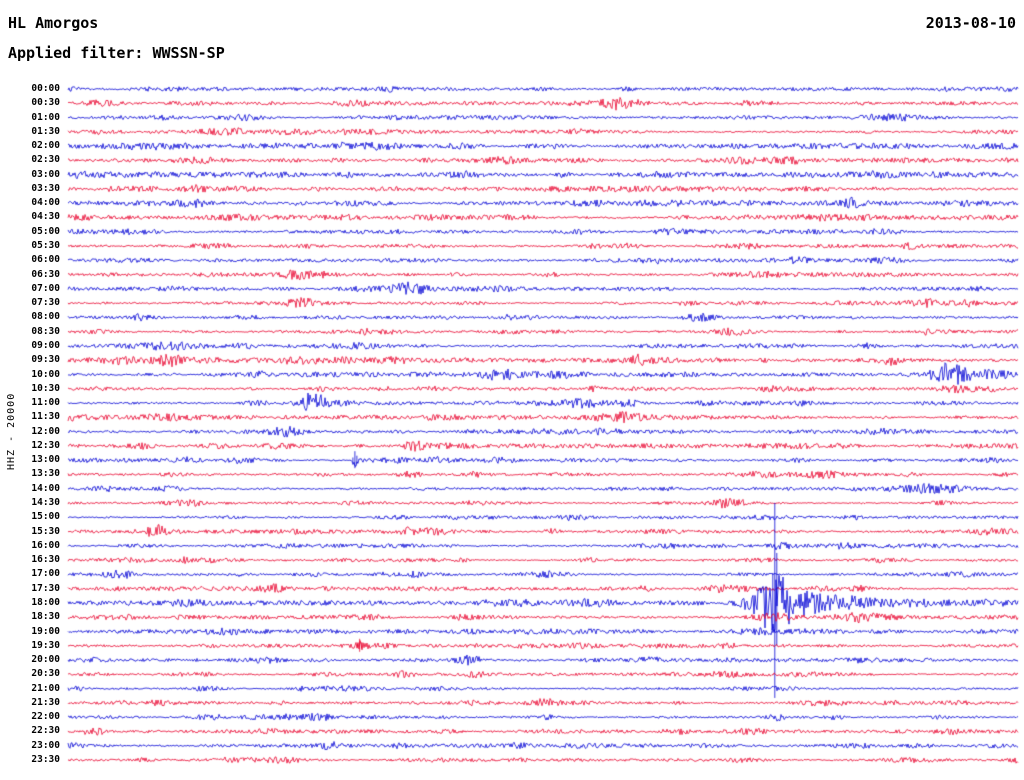 The image size is (1024, 780). Describe the element at coordinates (45, 445) in the screenshot. I see `trace-time-label: 12:30` at that location.